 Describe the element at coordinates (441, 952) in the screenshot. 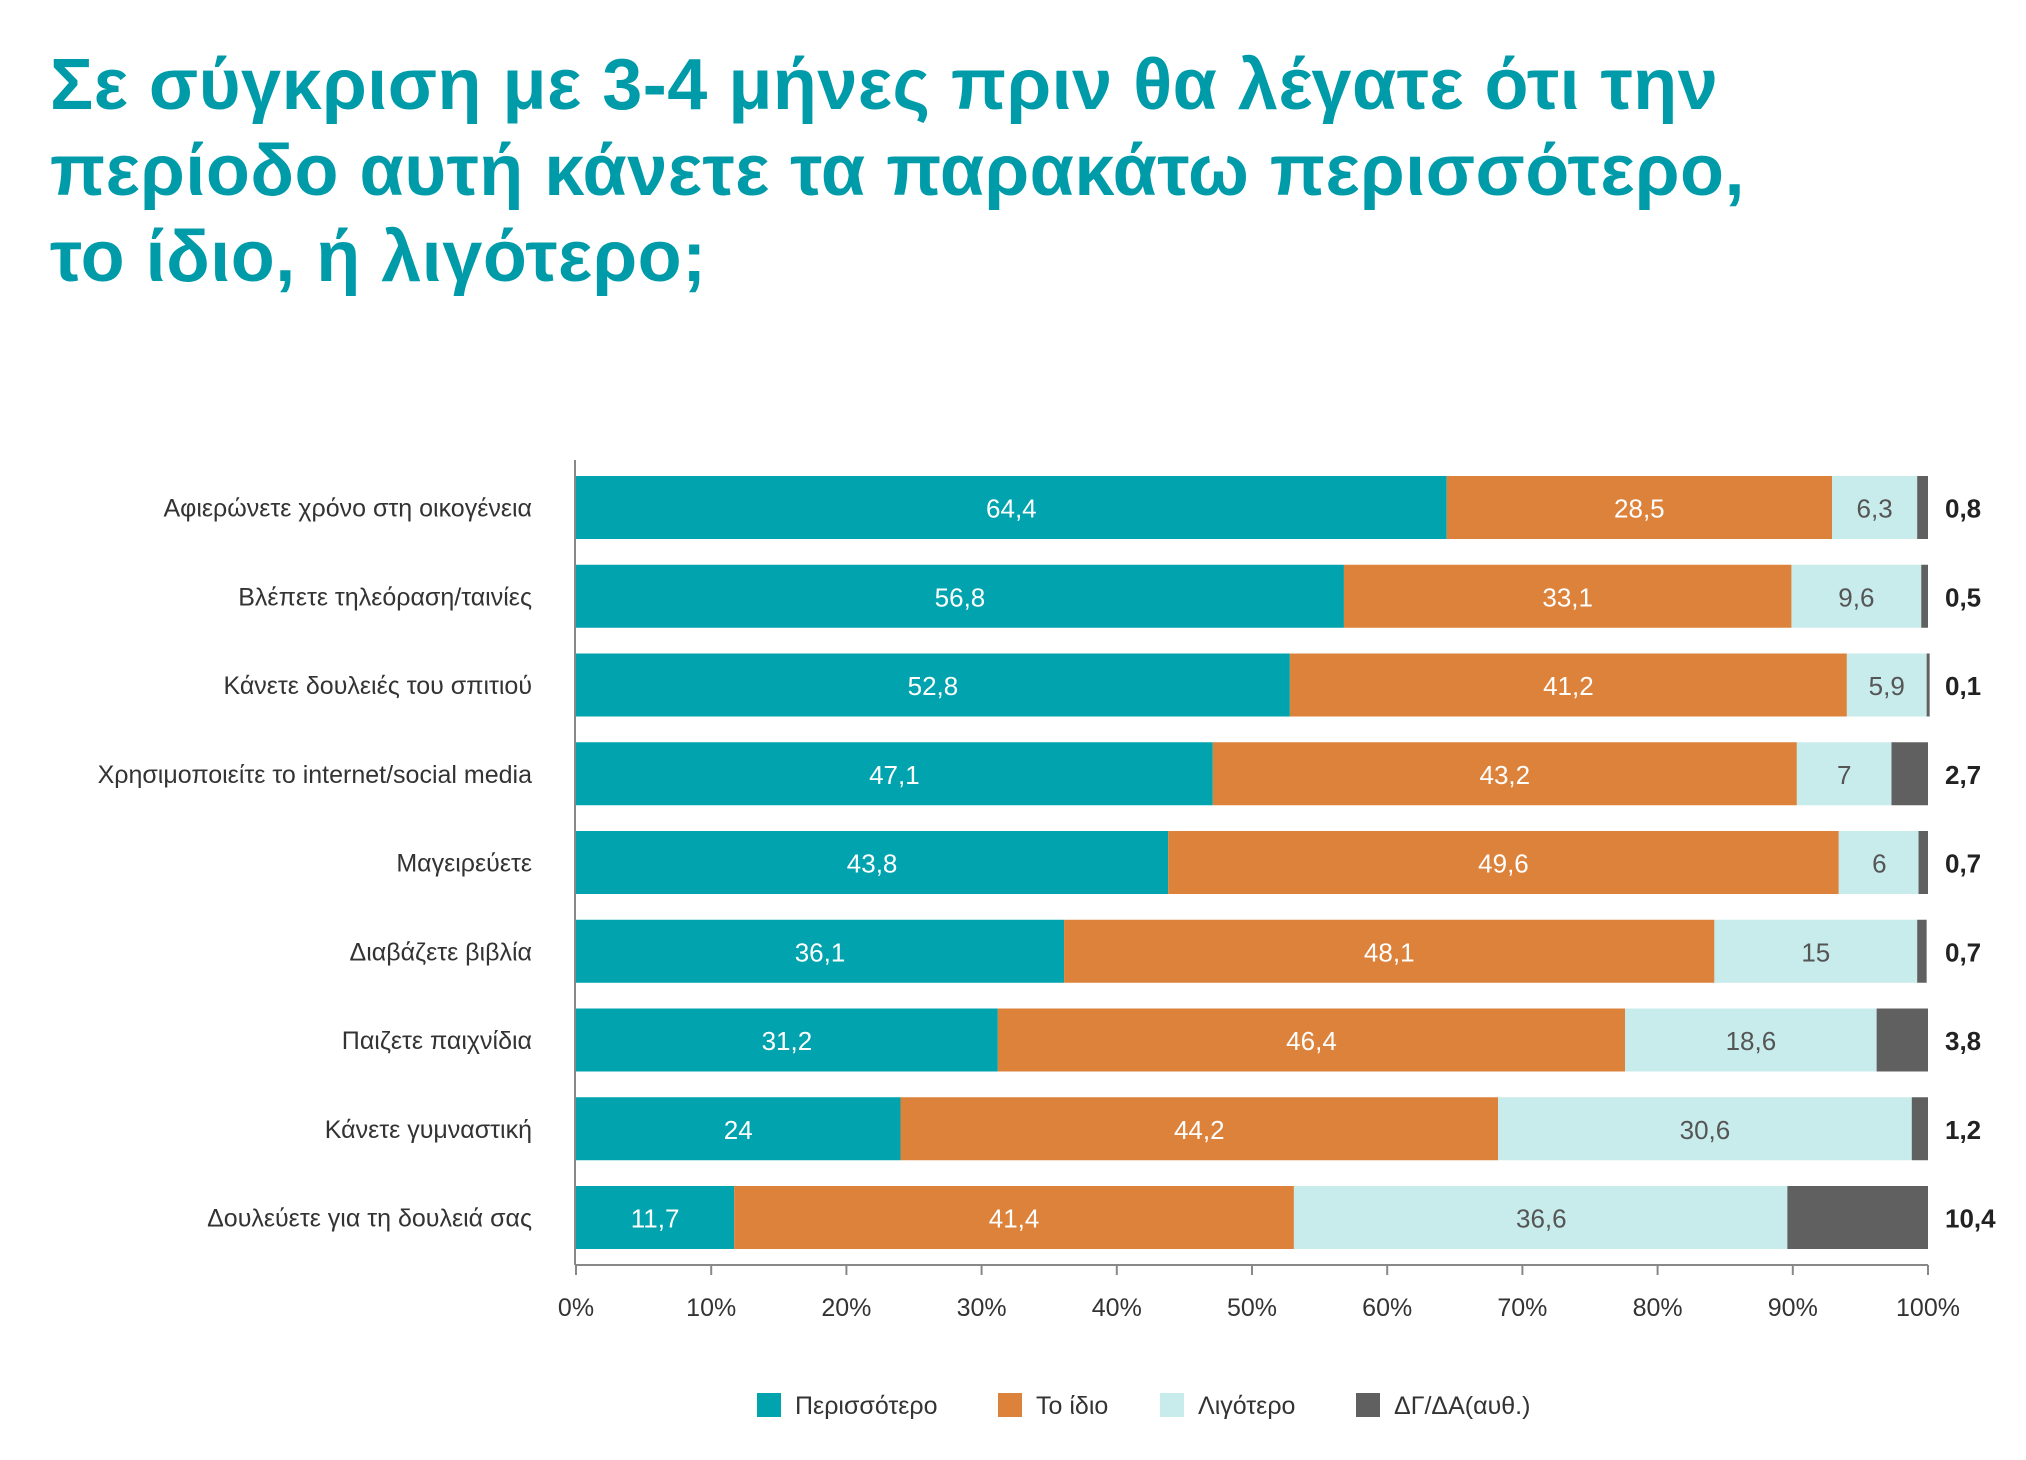

I see `category-label: Διαβάζετε βιβλία` at that location.